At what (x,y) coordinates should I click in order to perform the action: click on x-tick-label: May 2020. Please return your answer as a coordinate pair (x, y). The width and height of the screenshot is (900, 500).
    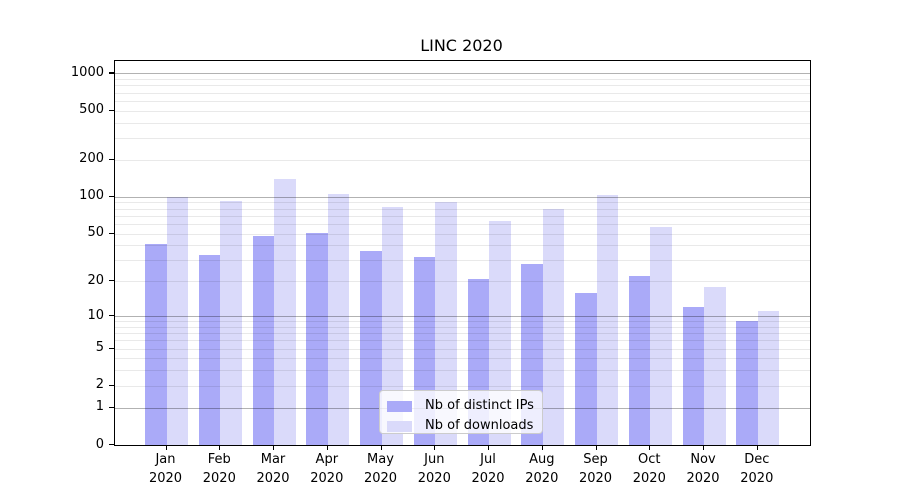
    Looking at the image, I should click on (381, 469).